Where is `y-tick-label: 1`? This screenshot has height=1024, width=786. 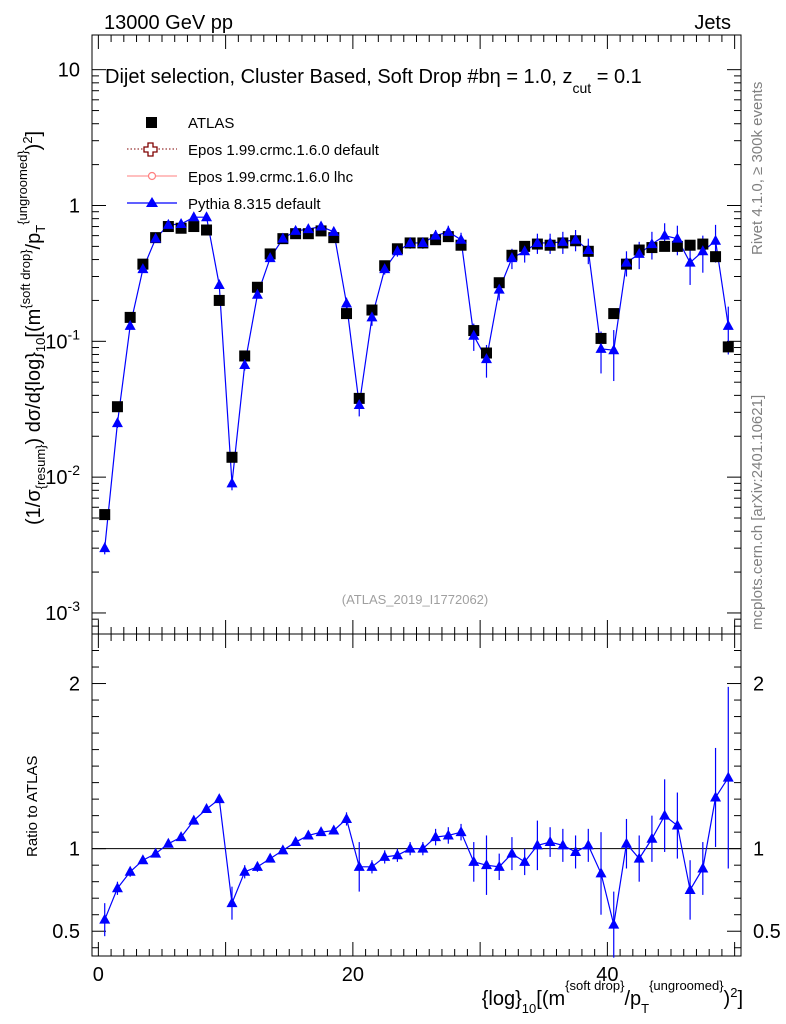
y-tick-label: 1 is located at coordinates (74, 206).